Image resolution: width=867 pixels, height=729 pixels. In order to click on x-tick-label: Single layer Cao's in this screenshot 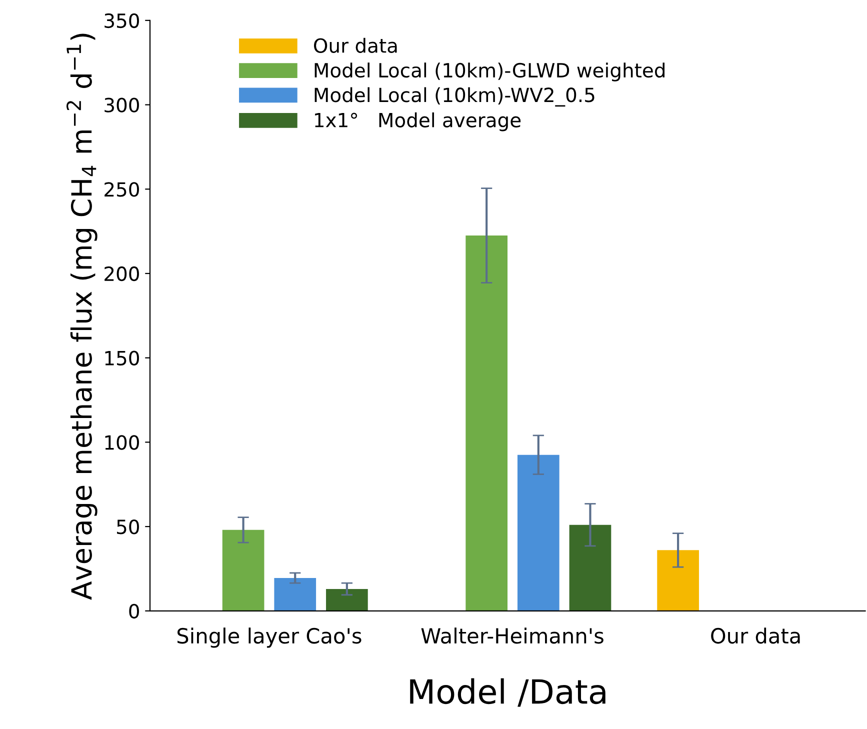, I will do `click(269, 638)`.